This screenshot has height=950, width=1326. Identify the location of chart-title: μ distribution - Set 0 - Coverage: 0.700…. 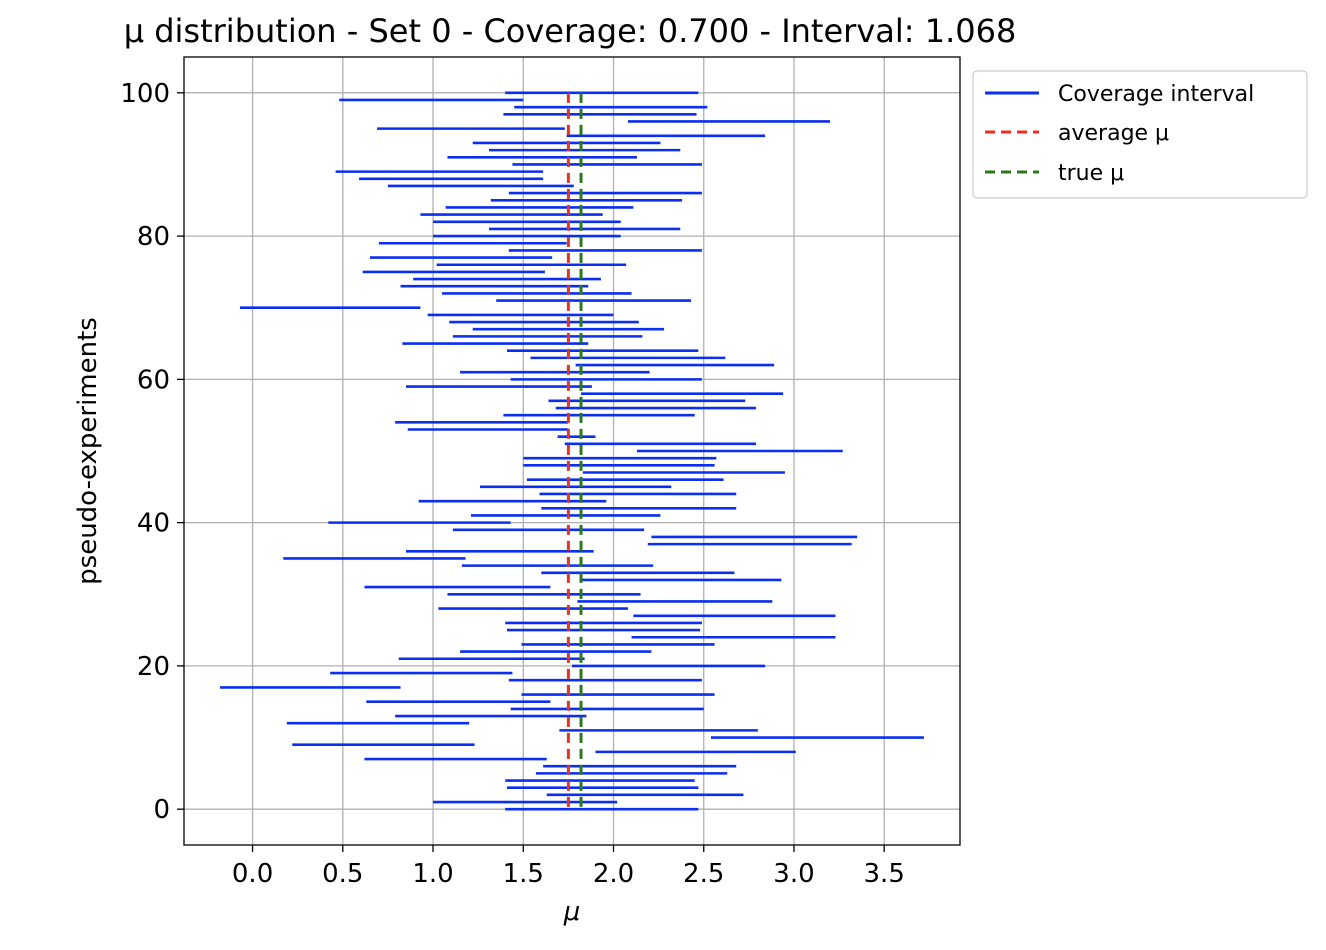
(570, 31).